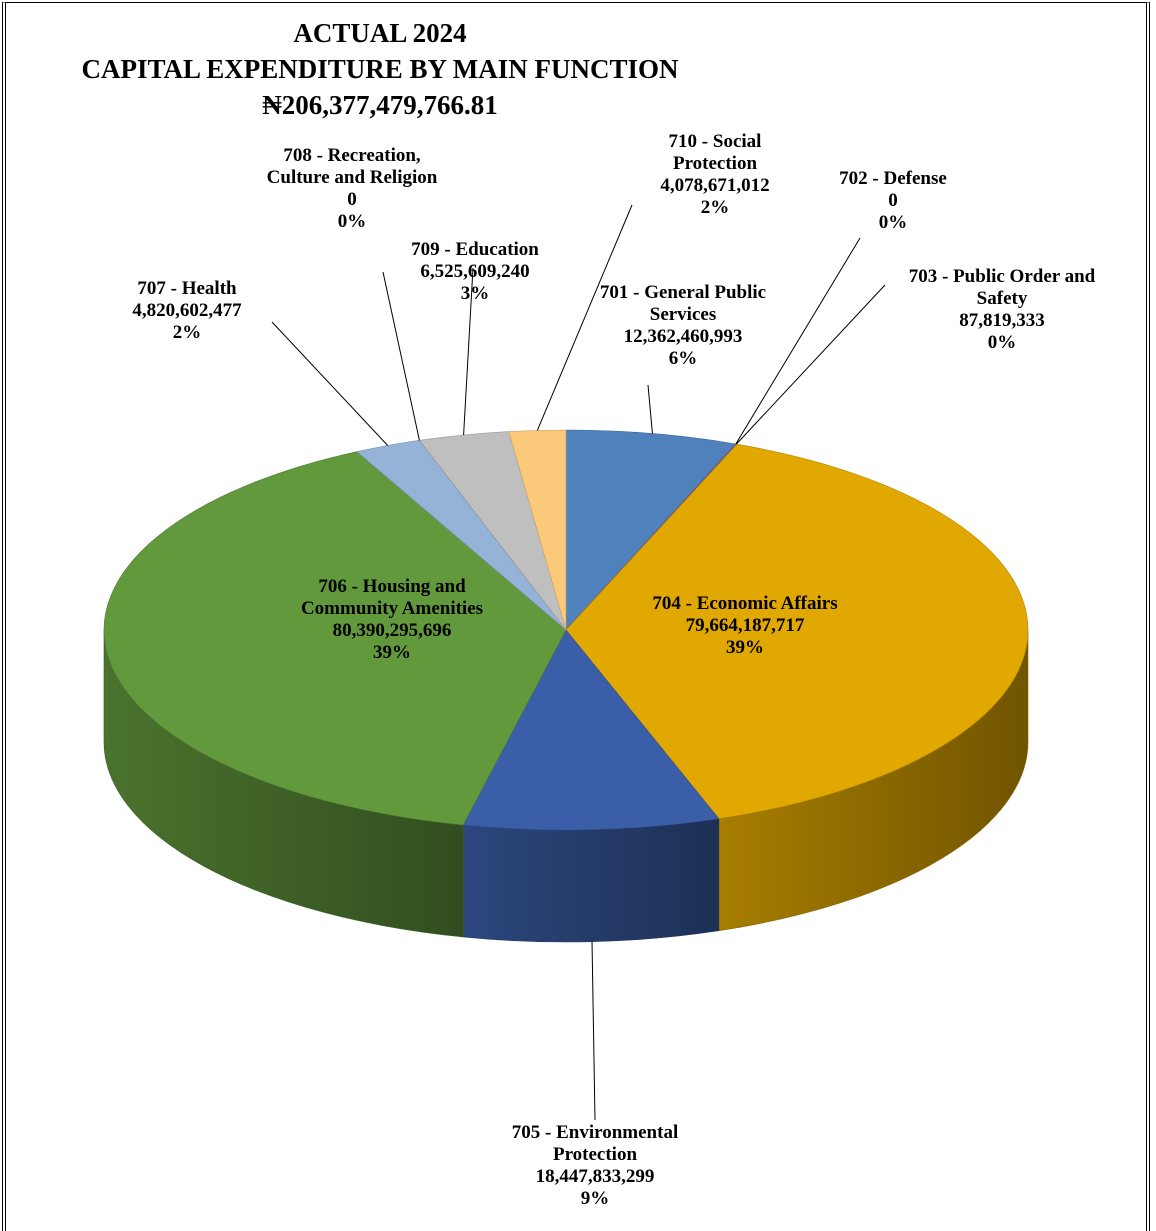 This screenshot has width=1156, height=1231. Describe the element at coordinates (352, 166) in the screenshot. I see `label-name: 708 - Recreation, Culture and Religion` at that location.